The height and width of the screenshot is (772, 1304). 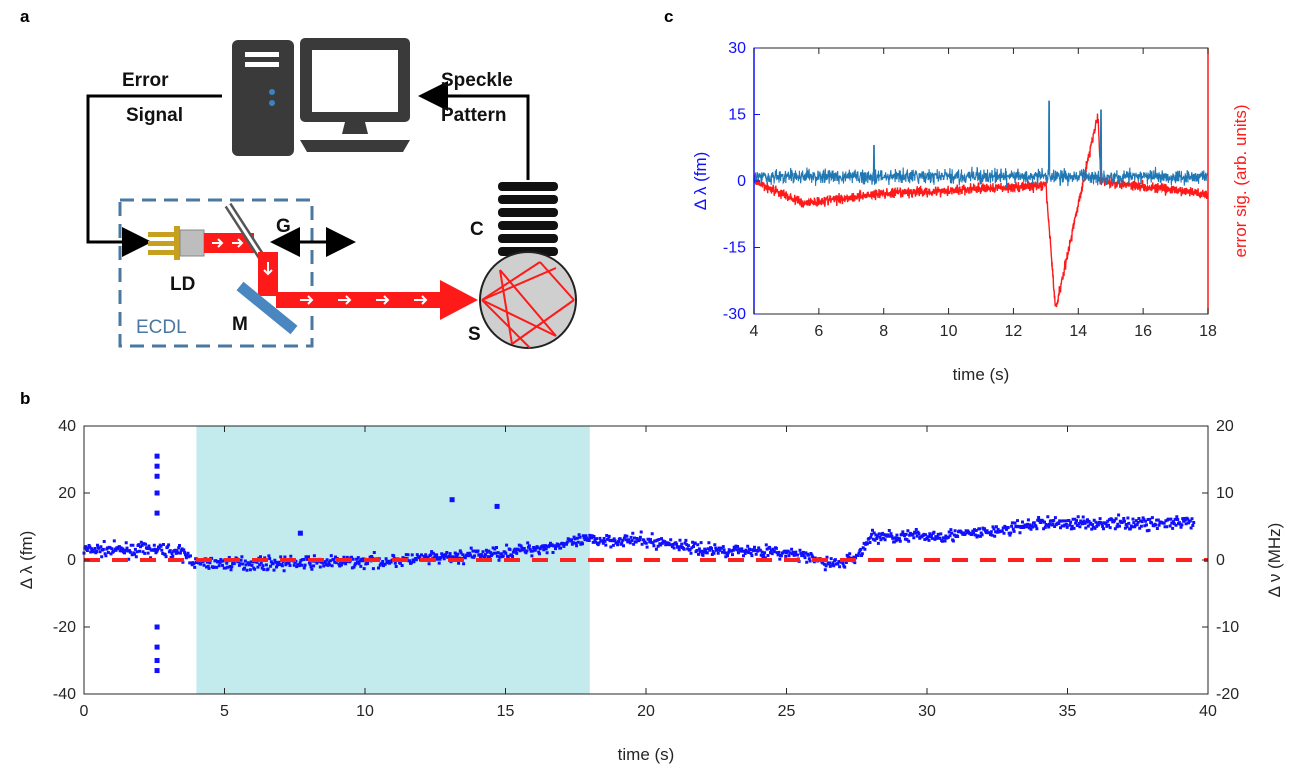 What do you see at coordinates (1014, 331) in the screenshot?
I see `c-xtick-label: 12` at bounding box center [1014, 331].